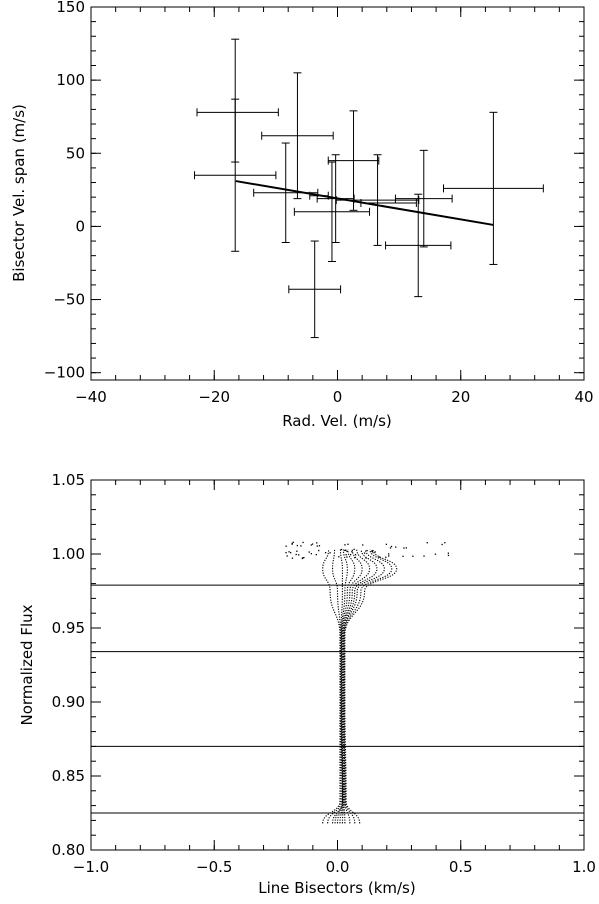 Image resolution: width=599 pixels, height=904 pixels. I want to click on x-tick-label: 0.5, so click(461, 867).